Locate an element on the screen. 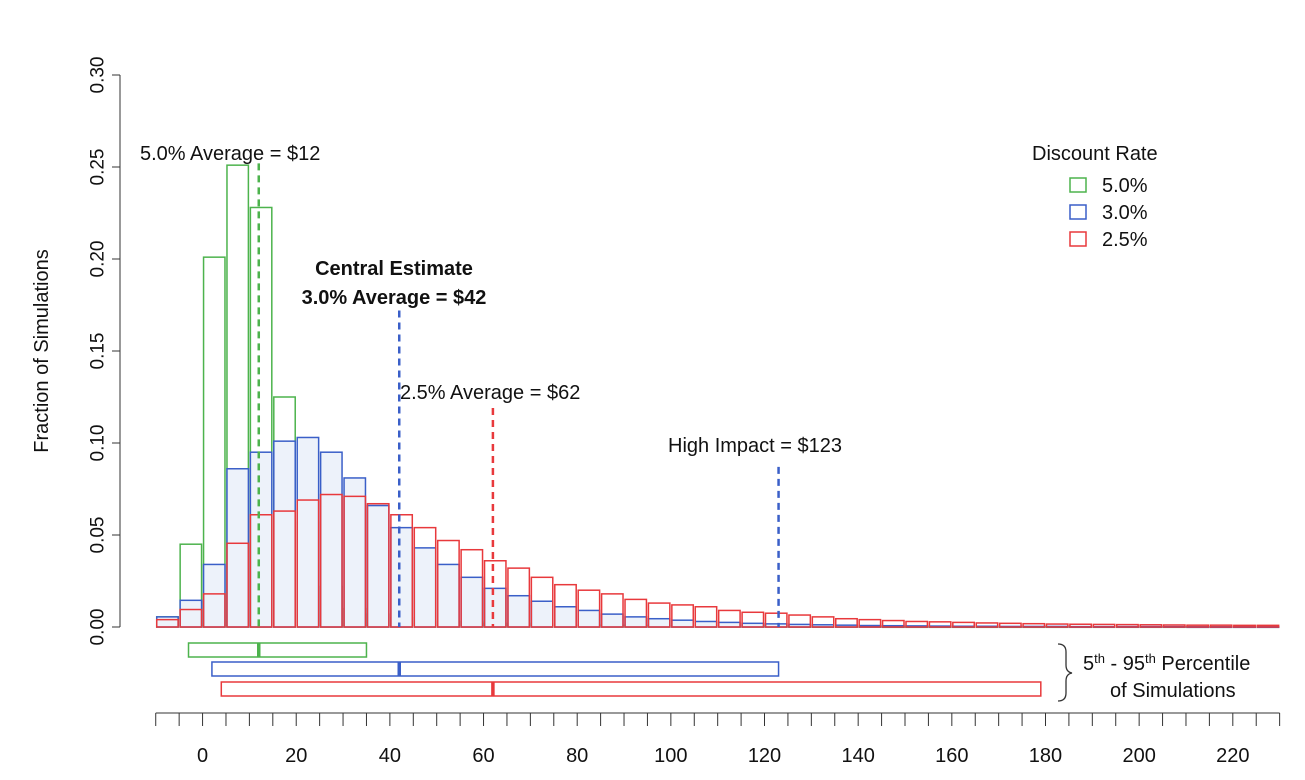 Image resolution: width=1305 pixels, height=780 pixels. y-tick-label: 0.25 is located at coordinates (98, 167).